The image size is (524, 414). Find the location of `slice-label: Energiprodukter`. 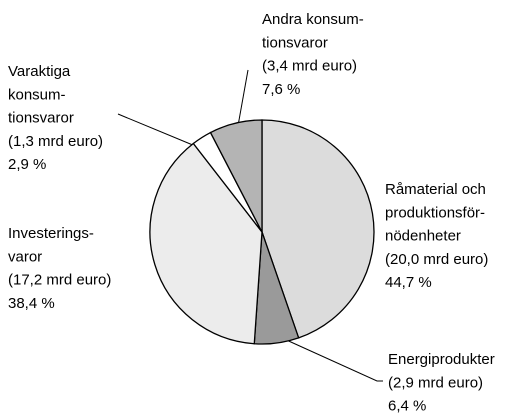

slice-label: Energiprodukter is located at coordinates (441, 359).